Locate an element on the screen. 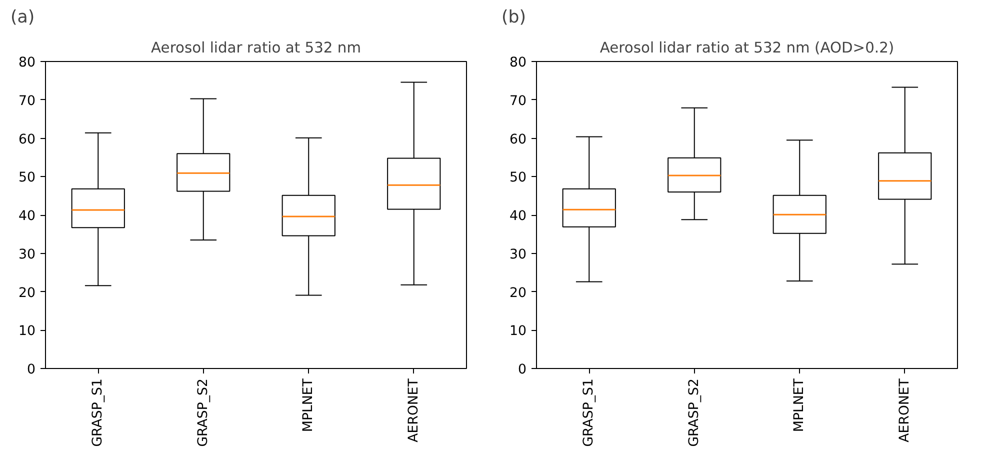 Image resolution: width=983 pixels, height=449 pixels. text: (a) is located at coordinates (22, 18).